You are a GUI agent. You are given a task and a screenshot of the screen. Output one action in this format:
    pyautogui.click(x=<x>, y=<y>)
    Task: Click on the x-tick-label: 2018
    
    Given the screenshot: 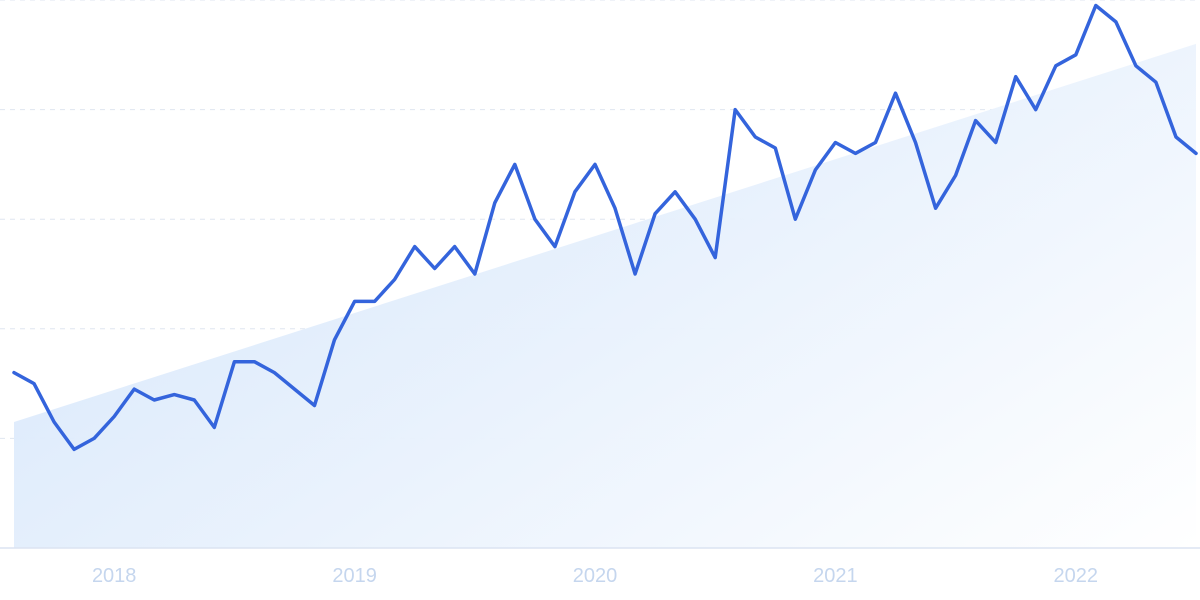 What is the action you would take?
    pyautogui.click(x=114, y=576)
    